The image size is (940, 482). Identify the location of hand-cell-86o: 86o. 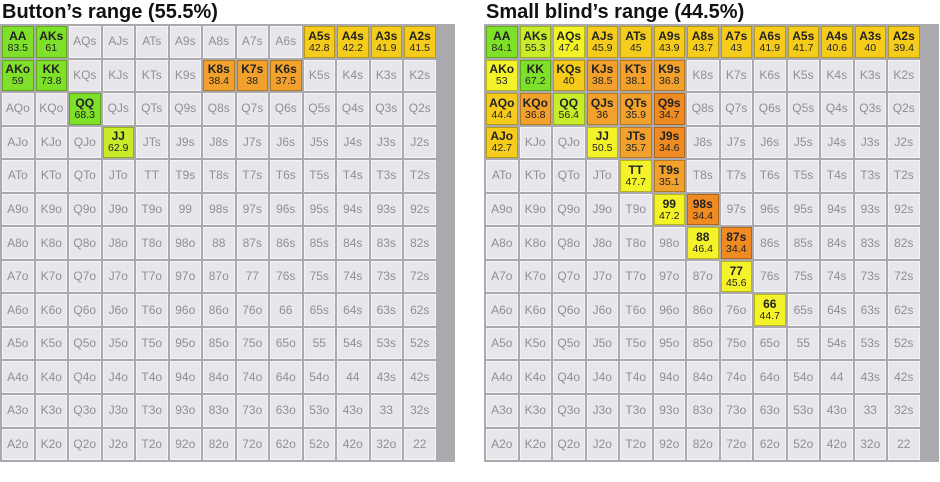
(703, 310).